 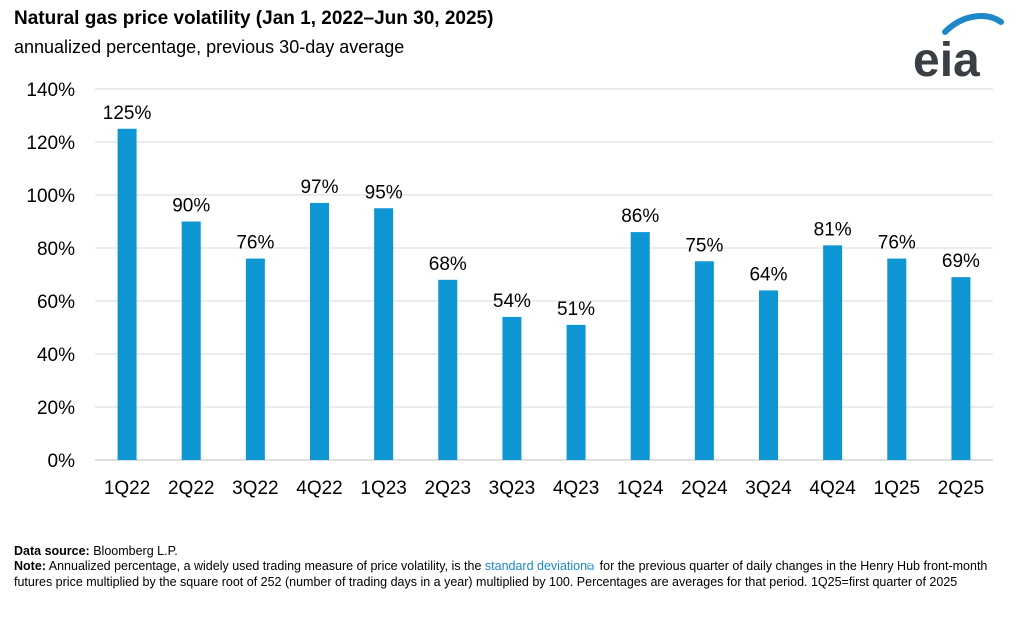 What do you see at coordinates (50, 276) in the screenshot?
I see `y-axis-ticks: 0% 20% 40% 60% 80% 100% 120% 140%` at bounding box center [50, 276].